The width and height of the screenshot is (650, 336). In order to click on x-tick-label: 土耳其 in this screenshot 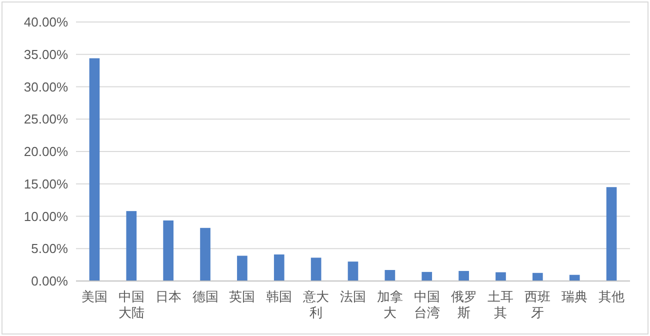, I will do `click(501, 304)`.